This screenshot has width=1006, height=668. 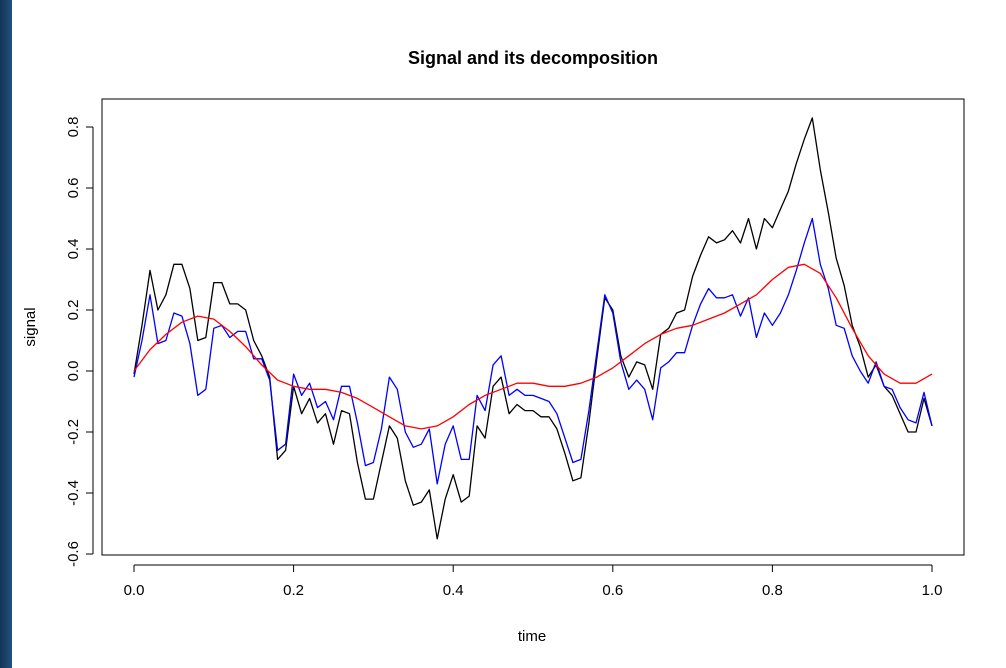 What do you see at coordinates (6, 334) in the screenshot?
I see `window-left-edge` at bounding box center [6, 334].